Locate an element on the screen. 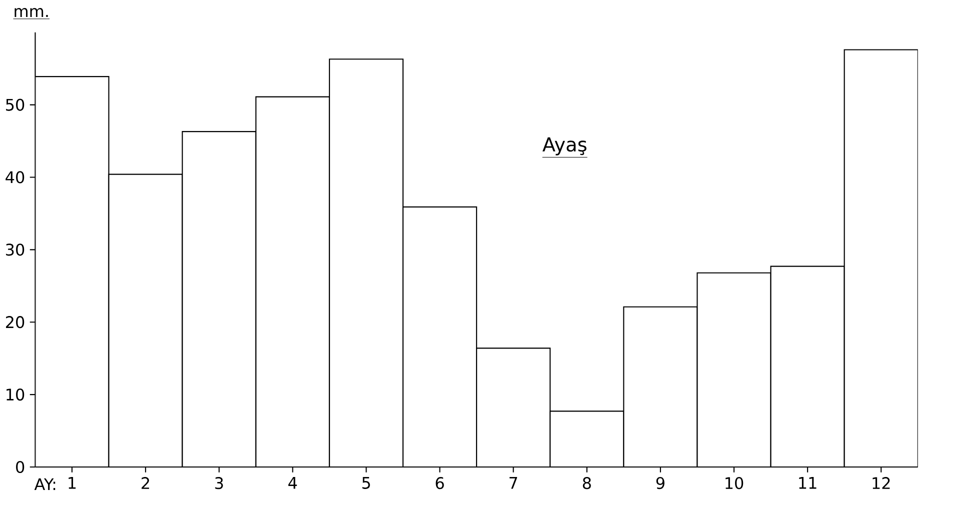  x-tick-label: 11 is located at coordinates (807, 483).